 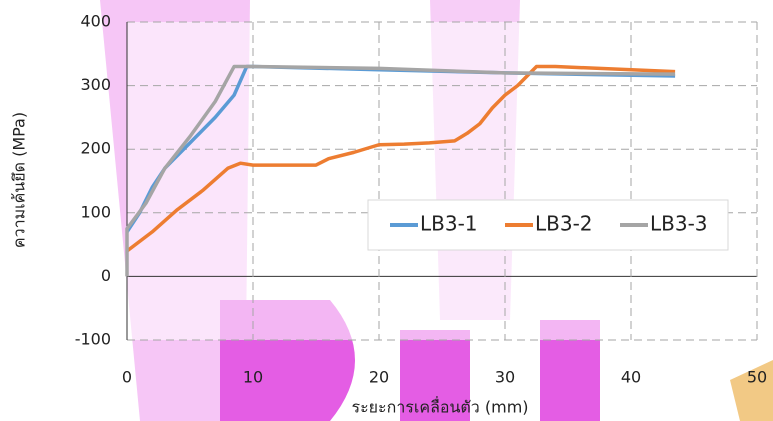 I want to click on x-axis-label: ระยะการเคลื่อนตัว (mm), so click(x=439, y=406).